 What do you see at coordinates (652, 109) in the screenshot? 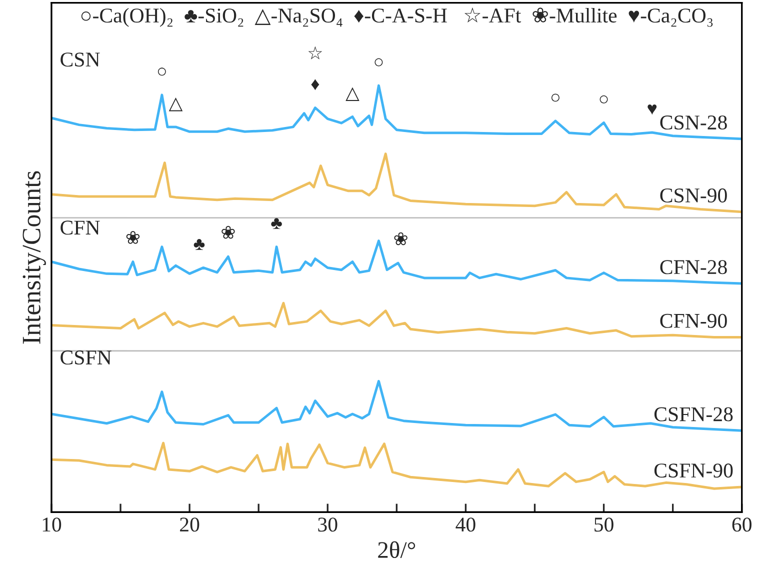
I see `annotation: ♥` at bounding box center [652, 109].